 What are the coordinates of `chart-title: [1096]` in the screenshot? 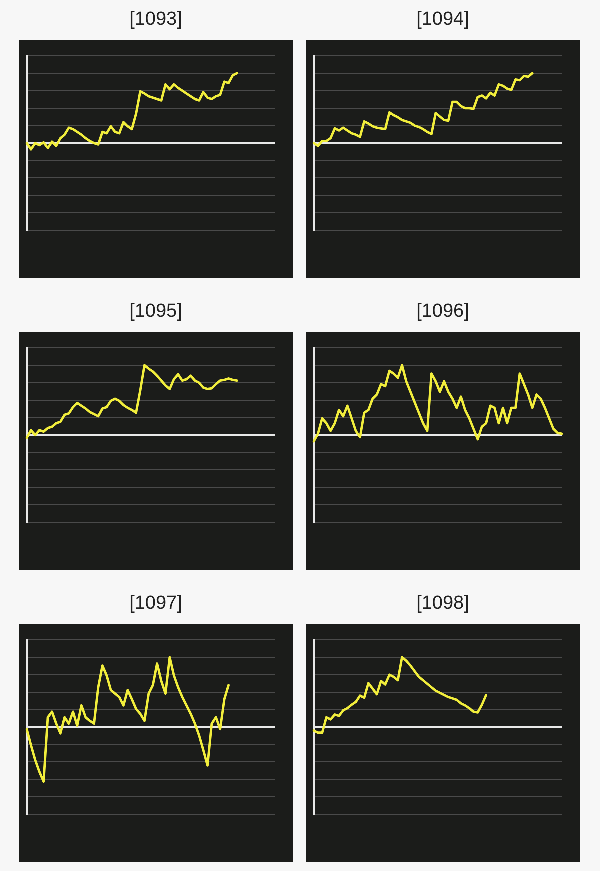 It's located at (443, 312).